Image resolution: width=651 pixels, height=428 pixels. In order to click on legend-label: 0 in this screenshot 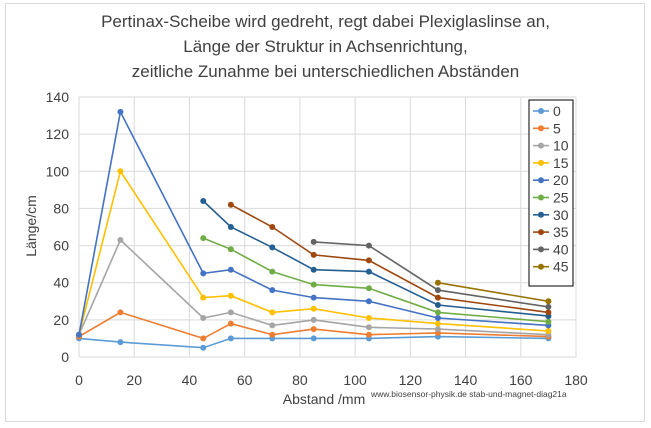, I will do `click(557, 111)`.